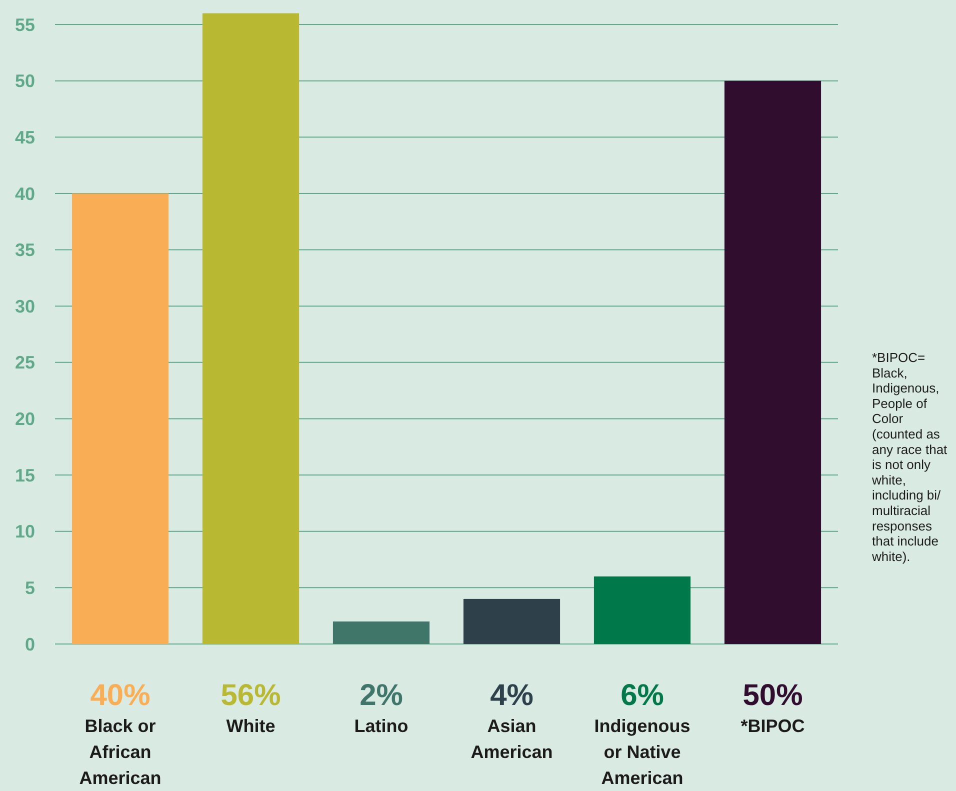 This screenshot has height=791, width=956. Describe the element at coordinates (120, 695) in the screenshot. I see `data-label: 40%` at that location.